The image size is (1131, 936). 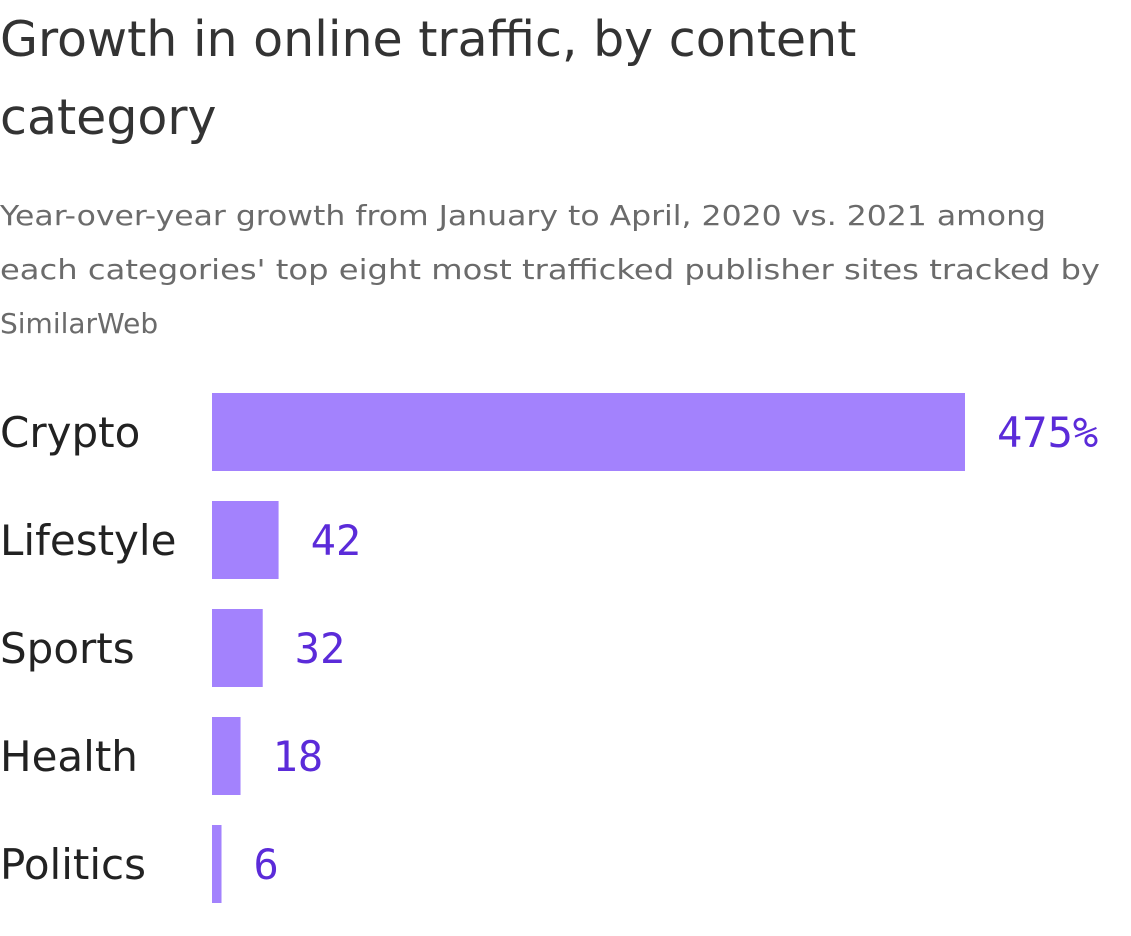 What do you see at coordinates (266, 864) in the screenshot?
I see `value-label-politics: 6` at bounding box center [266, 864].